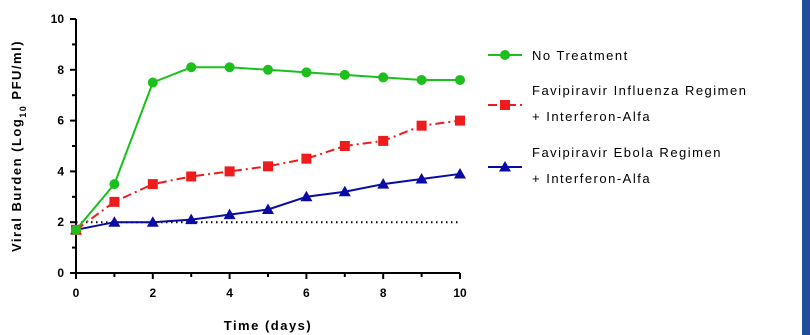  Describe the element at coordinates (383, 293) in the screenshot. I see `x-tick-label: 8` at that location.